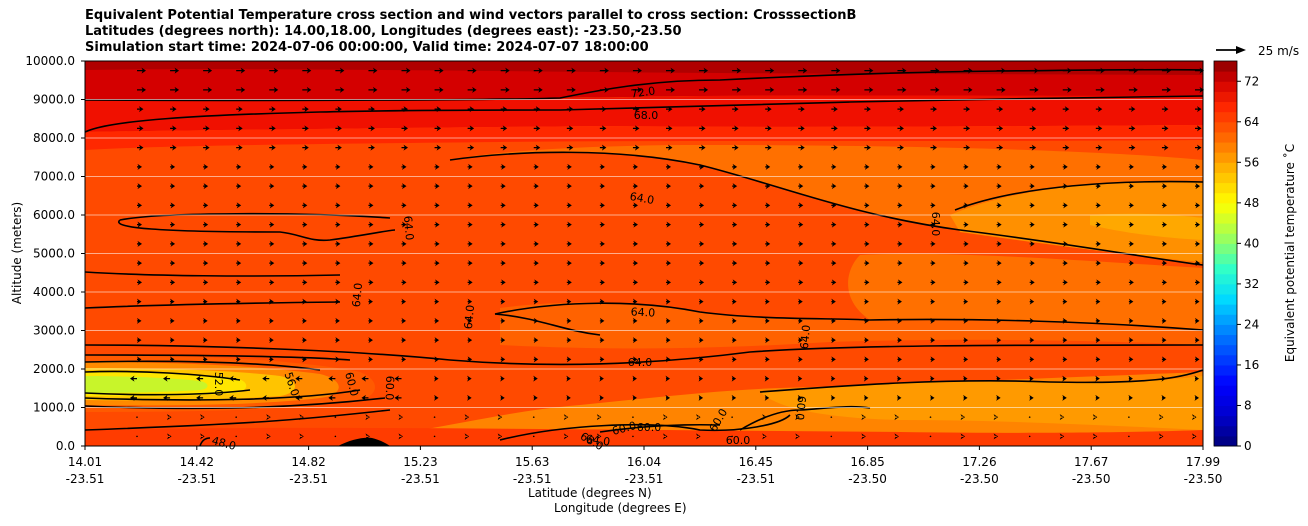 This screenshot has width=1308, height=526. I want to click on x-tick-label-latitude: 15.63, so click(532, 462).